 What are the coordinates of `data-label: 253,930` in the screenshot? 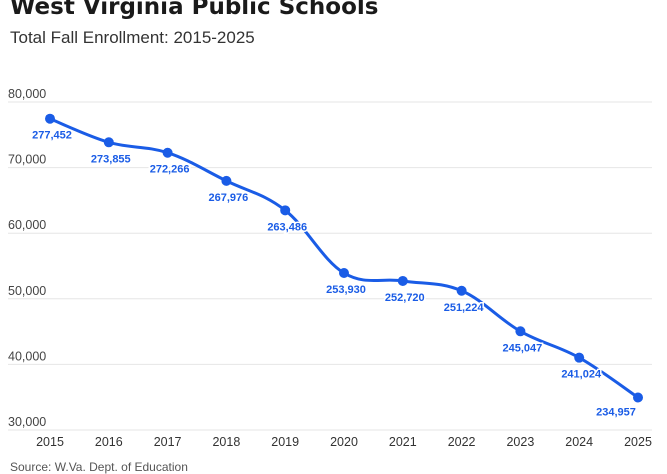 It's located at (346, 290).